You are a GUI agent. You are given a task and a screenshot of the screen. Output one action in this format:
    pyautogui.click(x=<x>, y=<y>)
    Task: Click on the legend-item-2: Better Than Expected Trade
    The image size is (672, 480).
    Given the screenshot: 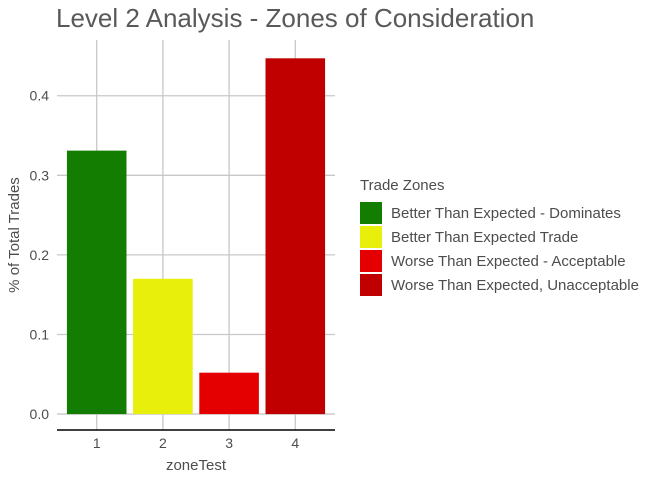 What is the action you would take?
    pyautogui.click(x=499, y=237)
    